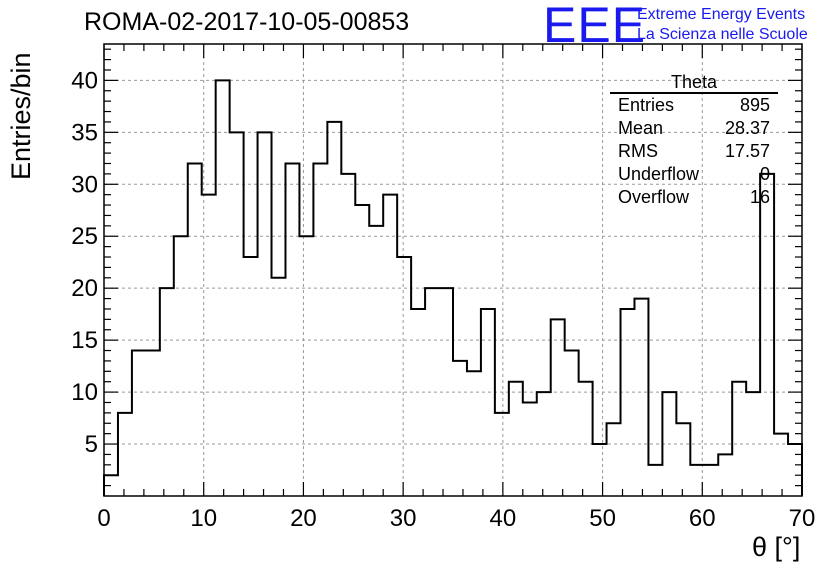  Describe the element at coordinates (21, 116) in the screenshot. I see `y-axis-label: Entries/bin` at that location.